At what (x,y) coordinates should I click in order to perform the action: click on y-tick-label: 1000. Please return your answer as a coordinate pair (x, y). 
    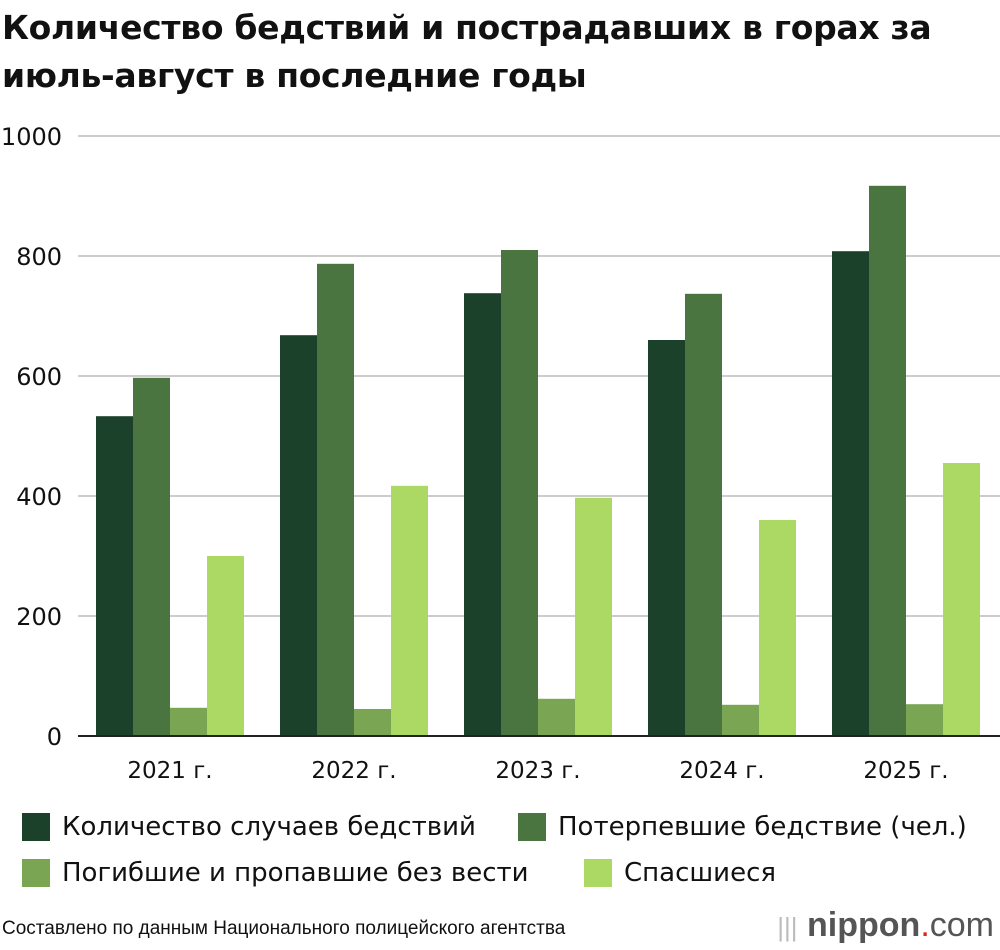
    Looking at the image, I should click on (31, 137).